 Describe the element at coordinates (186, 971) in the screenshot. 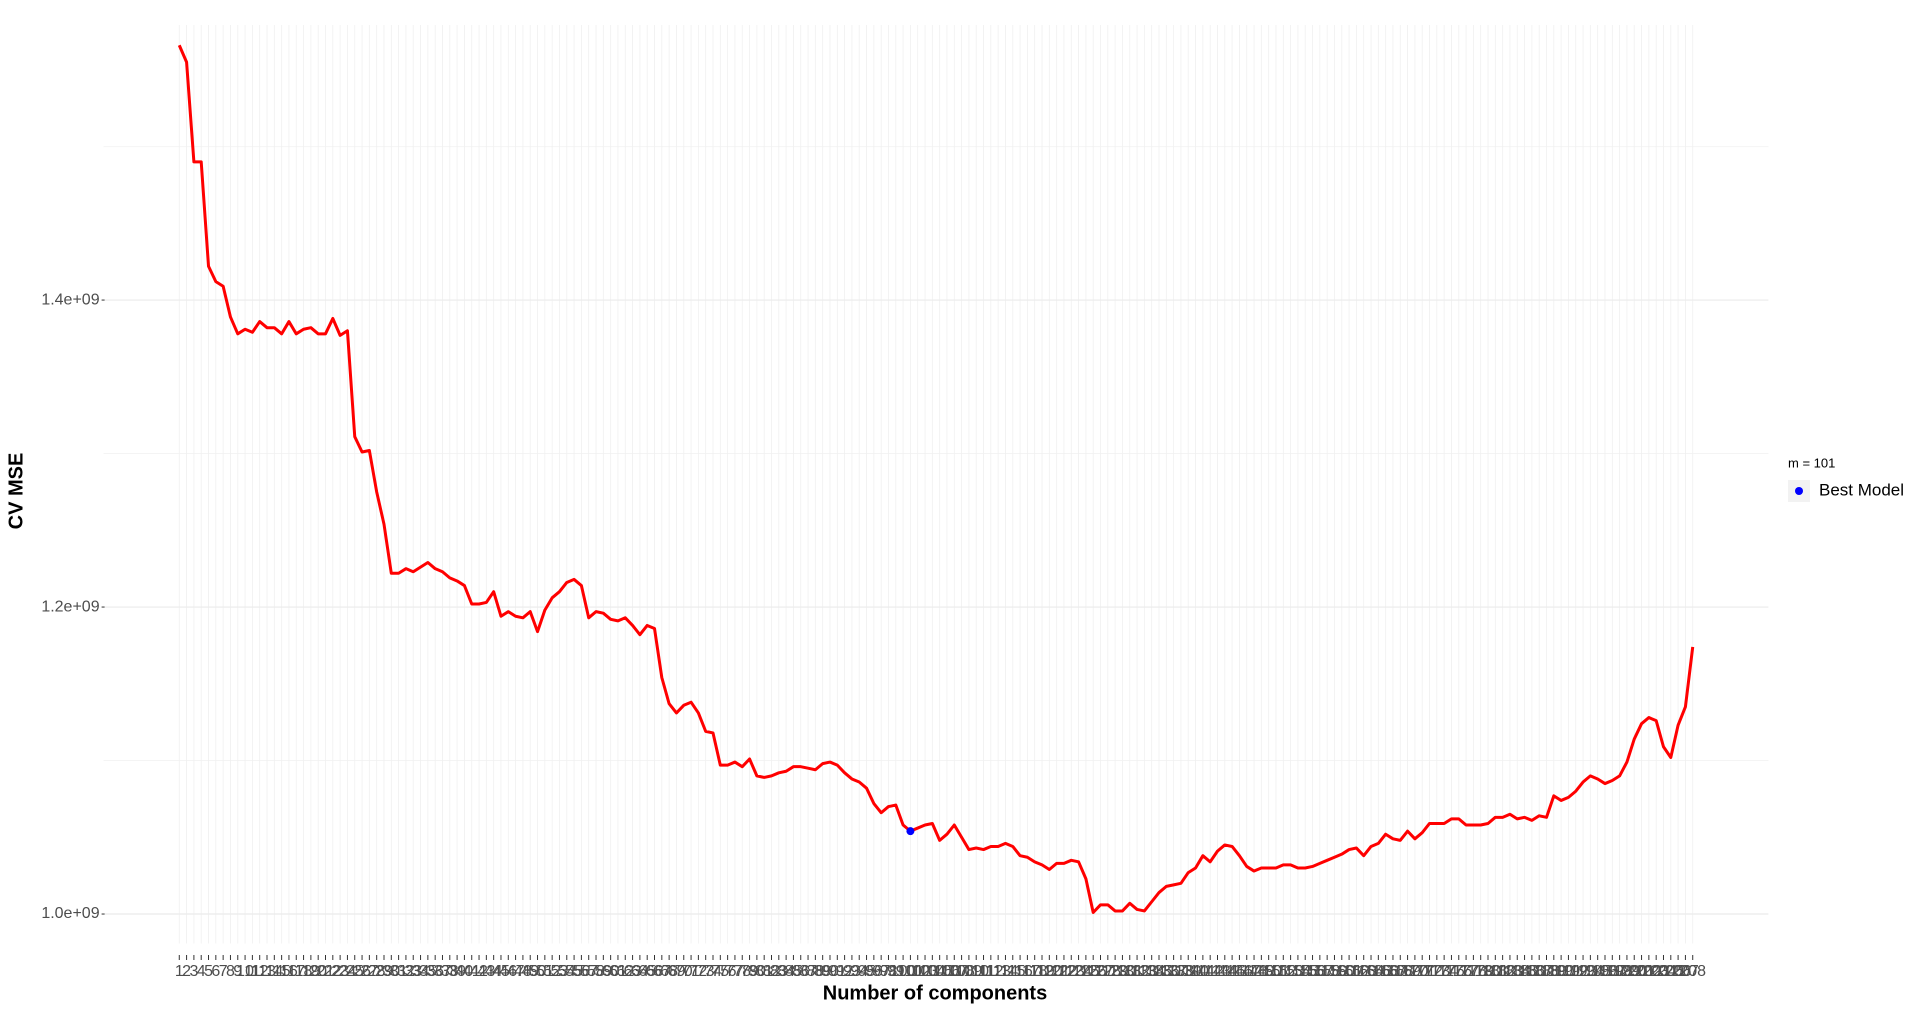

I see `x-tick-label: 2` at that location.